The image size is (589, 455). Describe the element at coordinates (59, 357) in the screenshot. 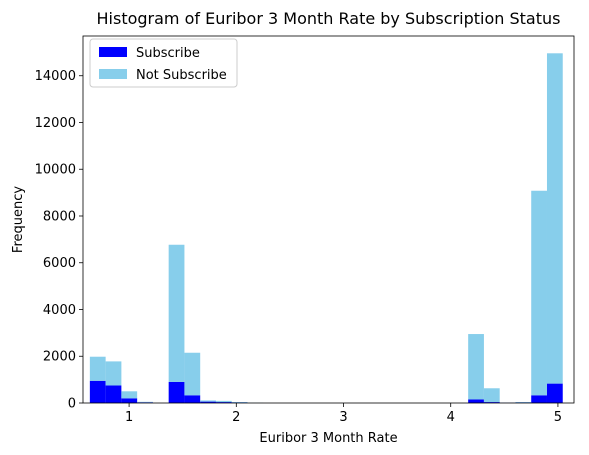

I see `y-tick-label-2000: 2000` at that location.